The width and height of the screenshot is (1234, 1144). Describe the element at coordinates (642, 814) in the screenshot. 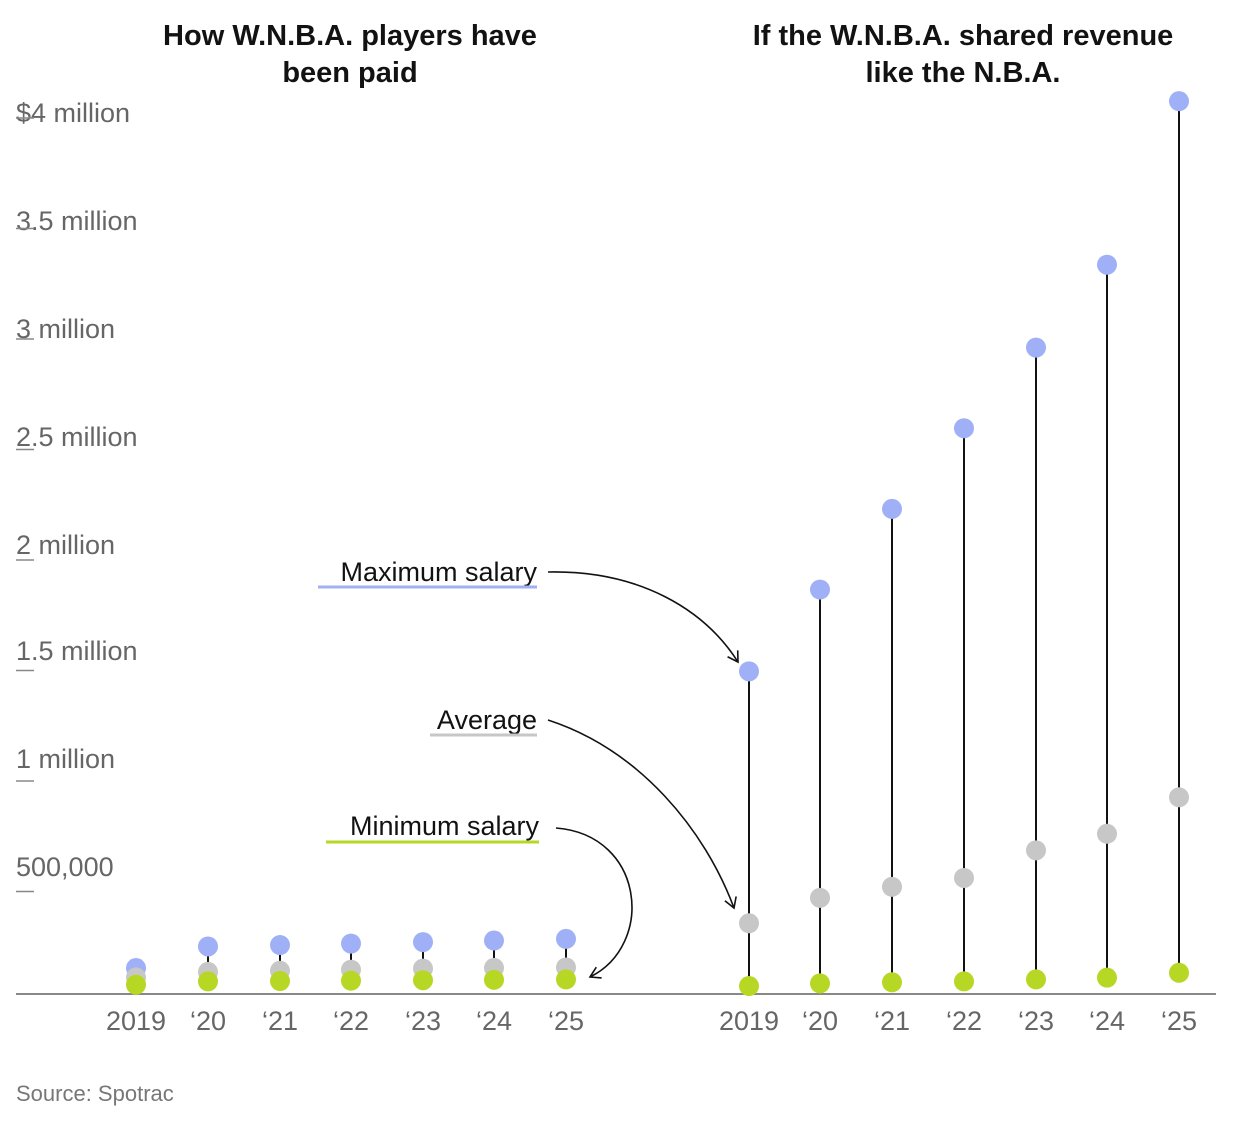

I see `annotation-arrow-average` at that location.